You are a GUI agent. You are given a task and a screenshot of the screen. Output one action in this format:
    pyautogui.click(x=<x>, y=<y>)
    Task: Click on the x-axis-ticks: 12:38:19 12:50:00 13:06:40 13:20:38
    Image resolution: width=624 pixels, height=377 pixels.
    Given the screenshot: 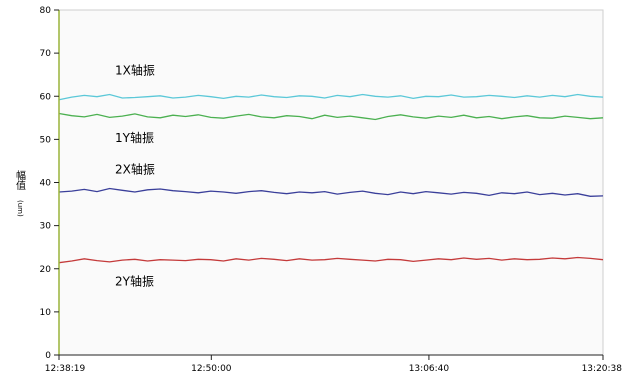 What is the action you would take?
    pyautogui.click(x=333, y=364)
    